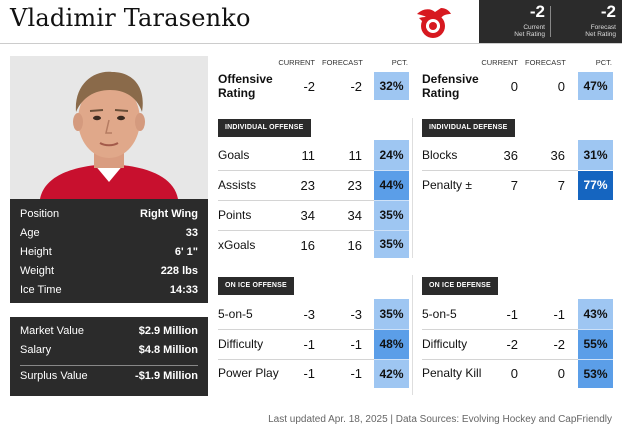 The width and height of the screenshot is (622, 437). I want to click on forecast-net-rating: -2 Forecast Net Rating, so click(585, 21).